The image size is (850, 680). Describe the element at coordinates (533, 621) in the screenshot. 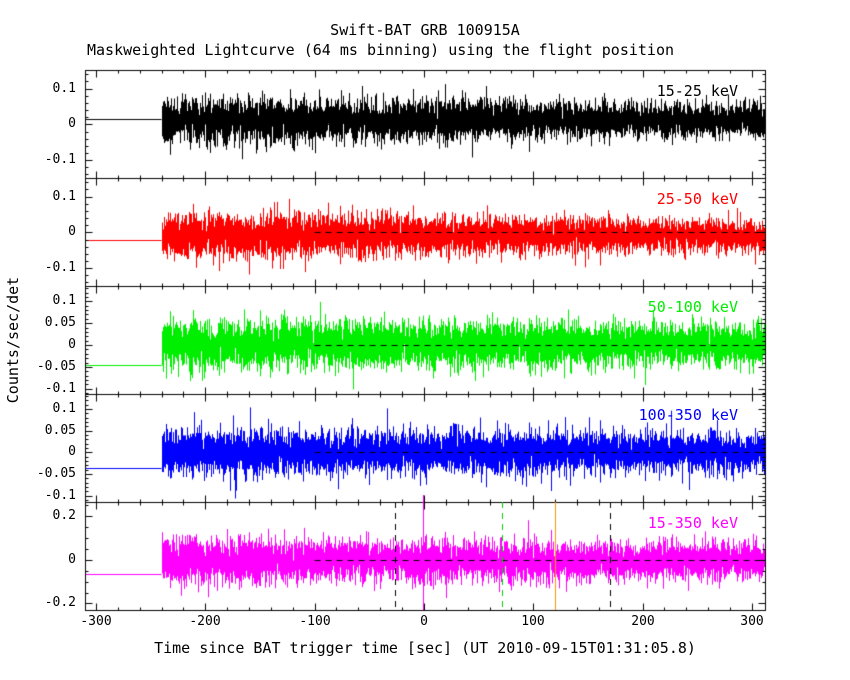

I see `x-tick-label: 100` at that location.